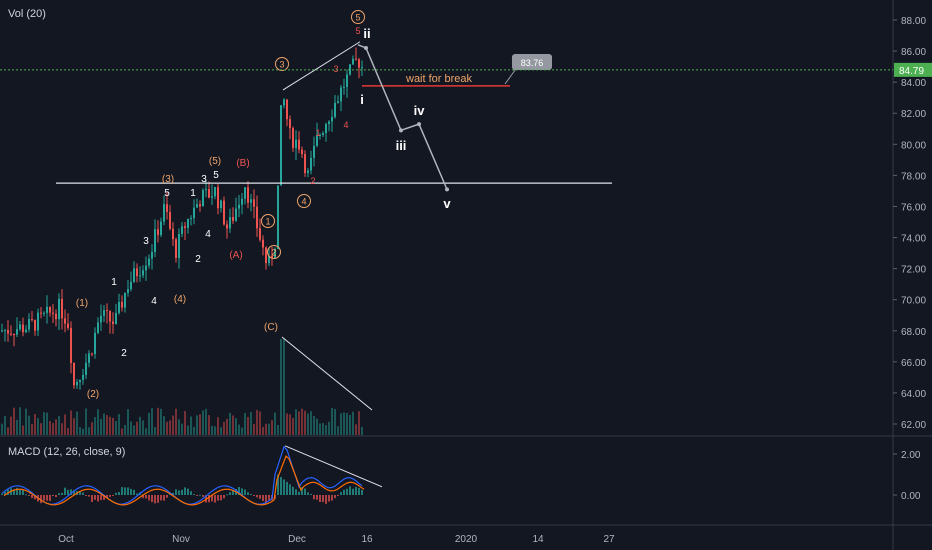 The image size is (932, 550). What do you see at coordinates (913, 301) in the screenshot?
I see `price-tick-label: 70.00` at bounding box center [913, 301].